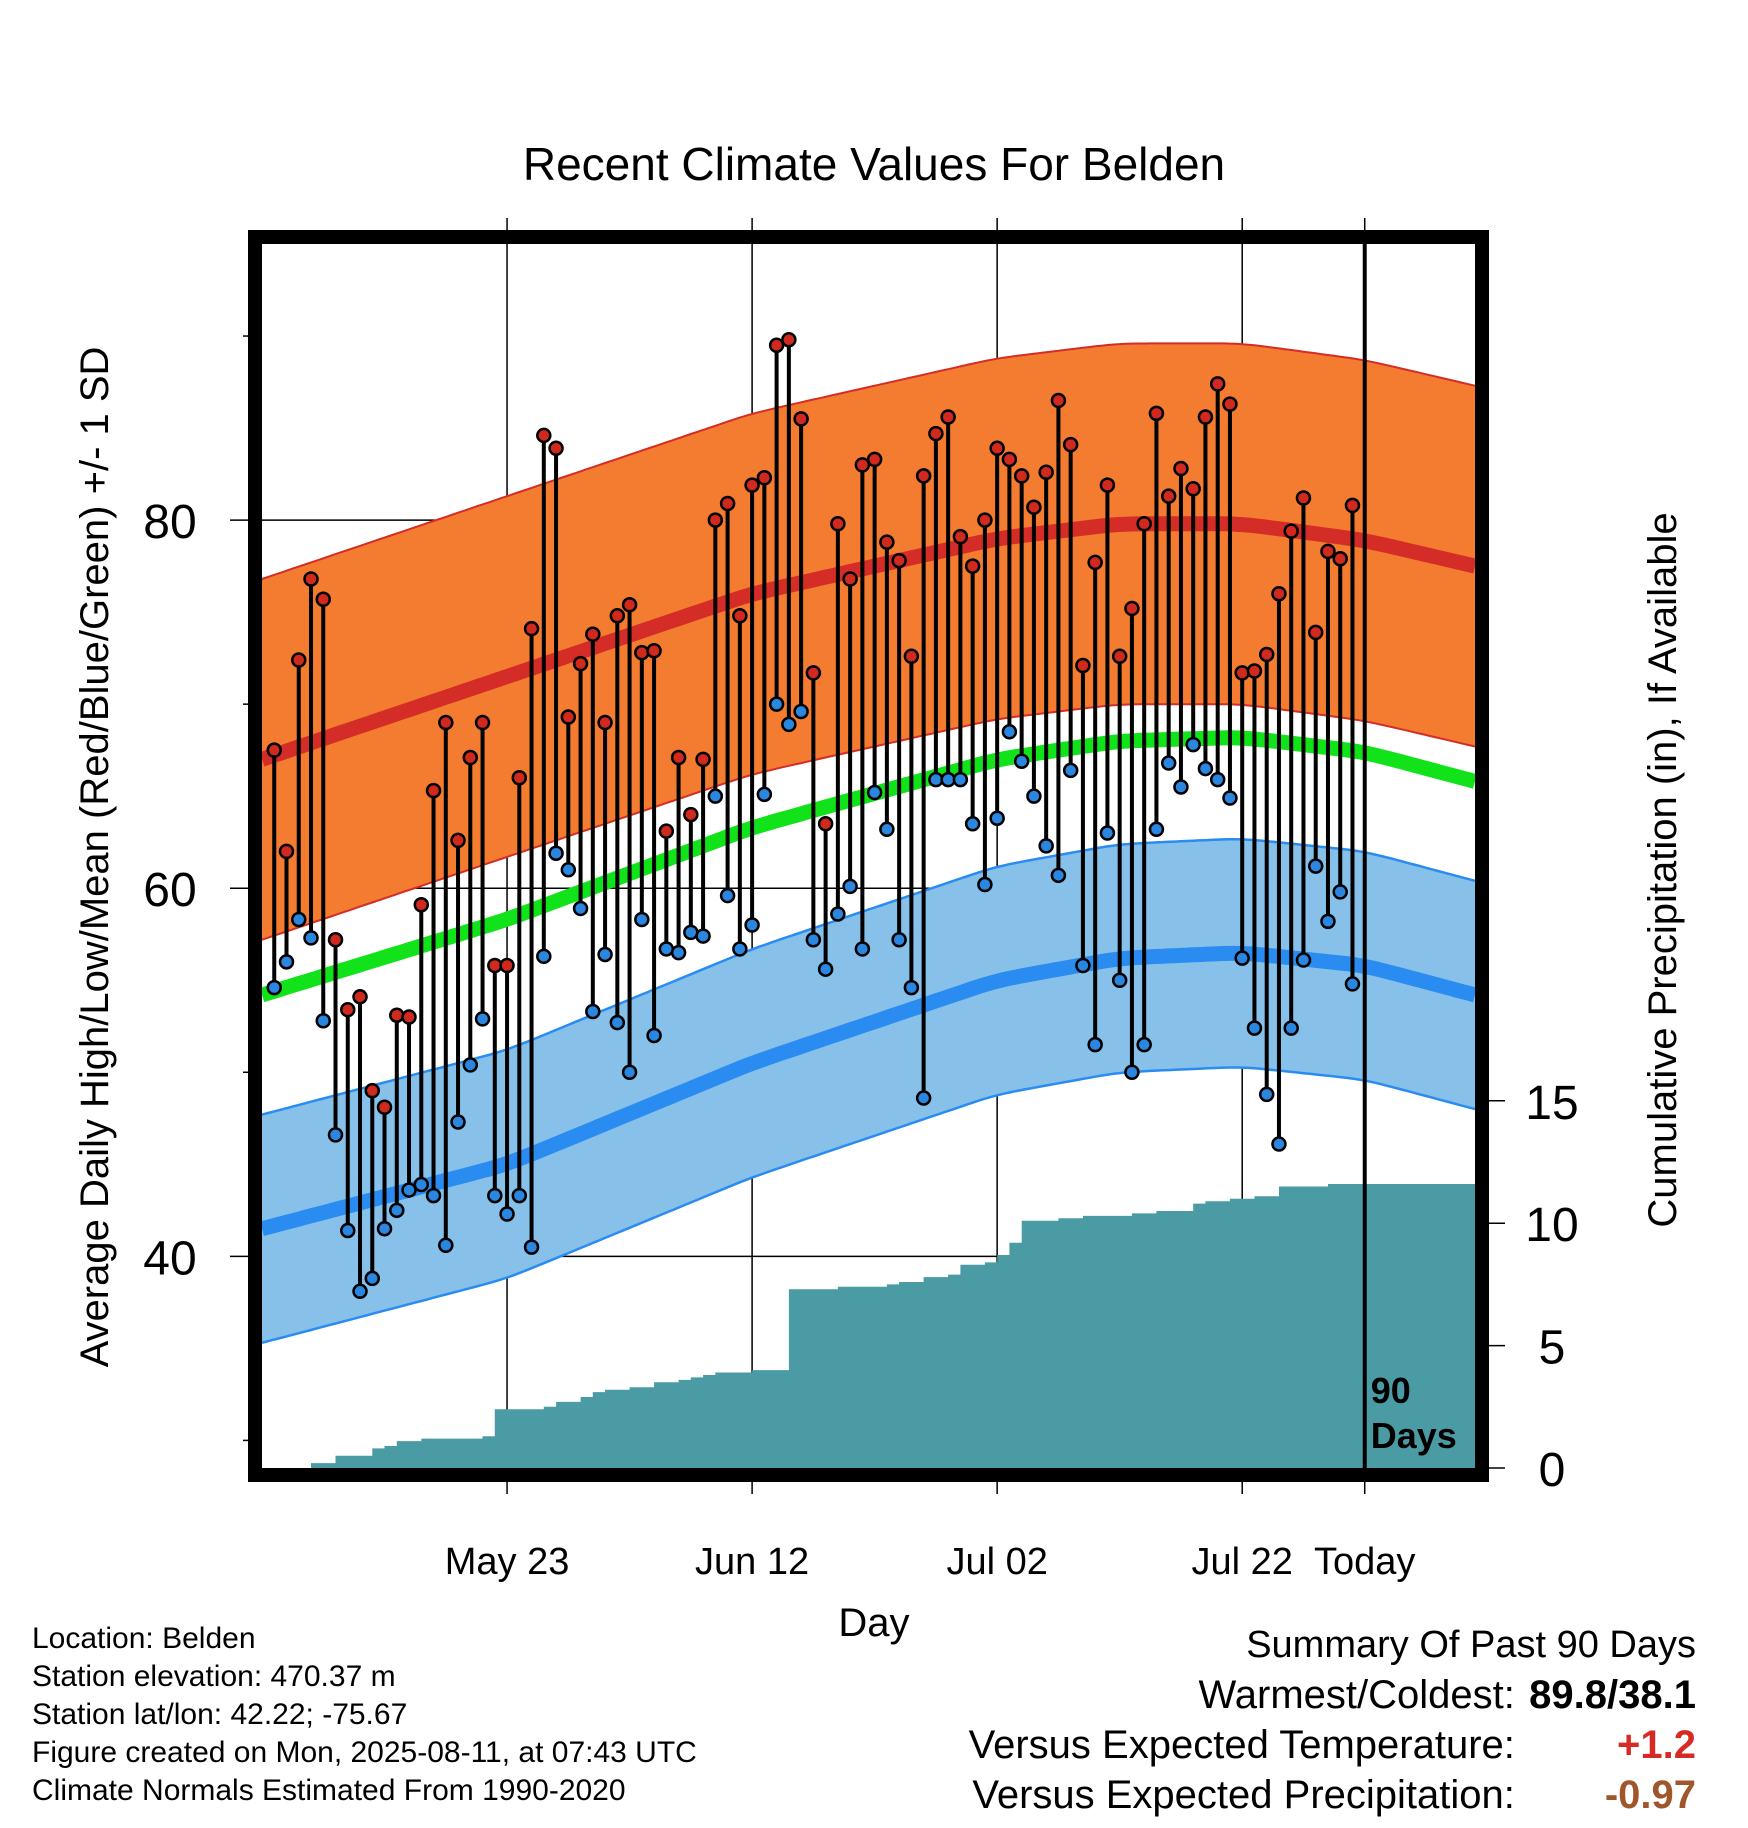  I want to click on days-label-unit: Days, so click(1414, 1435).